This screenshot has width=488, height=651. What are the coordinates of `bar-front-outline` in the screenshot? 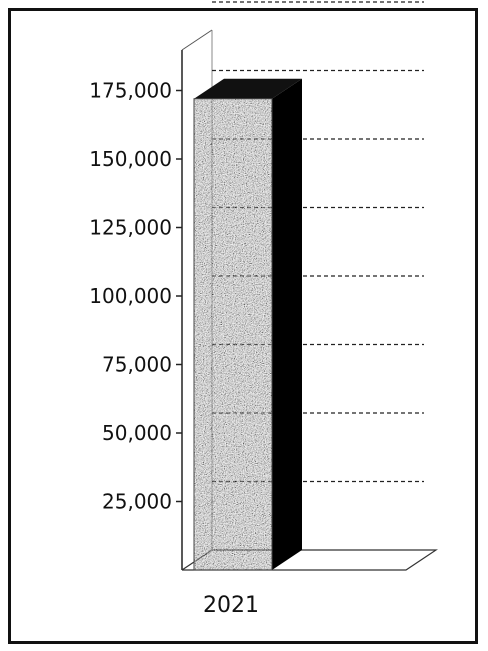 It's located at (233, 334).